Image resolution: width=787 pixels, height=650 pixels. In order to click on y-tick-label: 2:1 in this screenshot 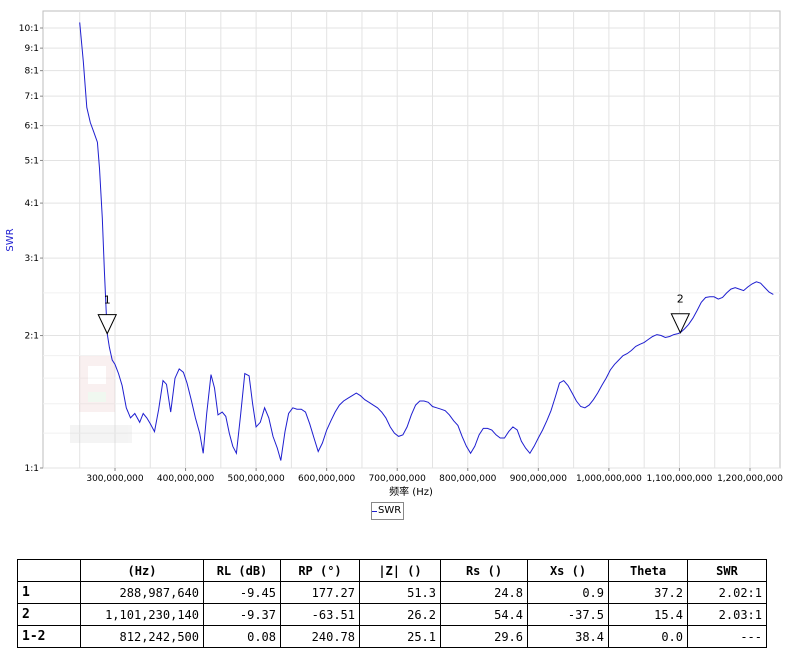, I will do `click(32, 337)`.